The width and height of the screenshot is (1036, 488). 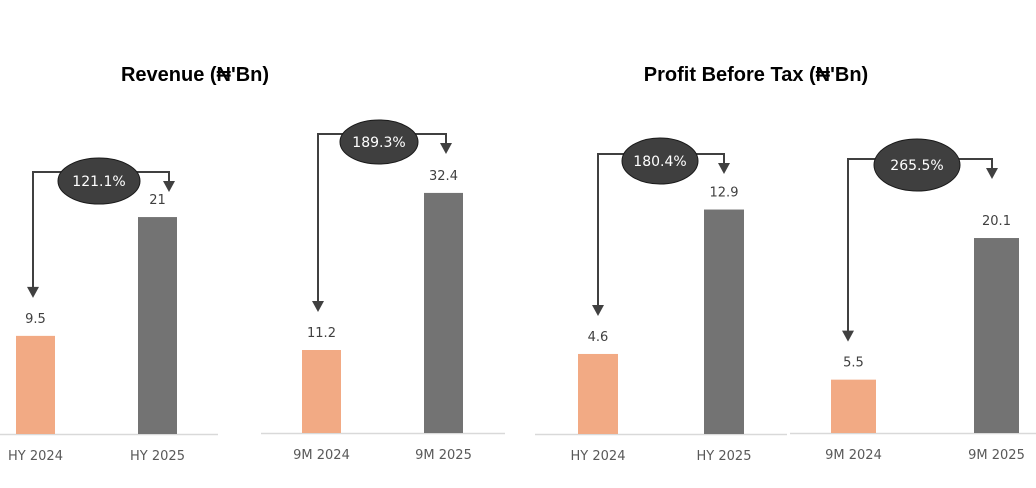 What do you see at coordinates (195, 75) in the screenshot?
I see `revenue-title: Revenue (₦'Bn)` at bounding box center [195, 75].